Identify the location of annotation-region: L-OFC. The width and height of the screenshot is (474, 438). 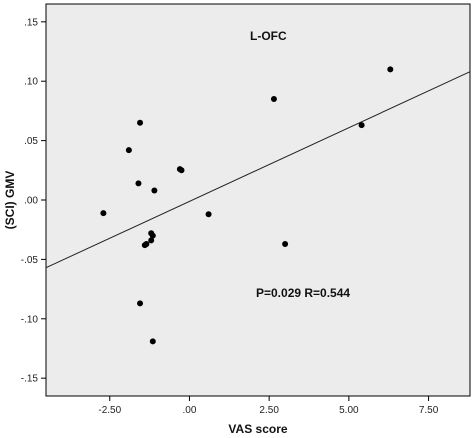
(268, 36).